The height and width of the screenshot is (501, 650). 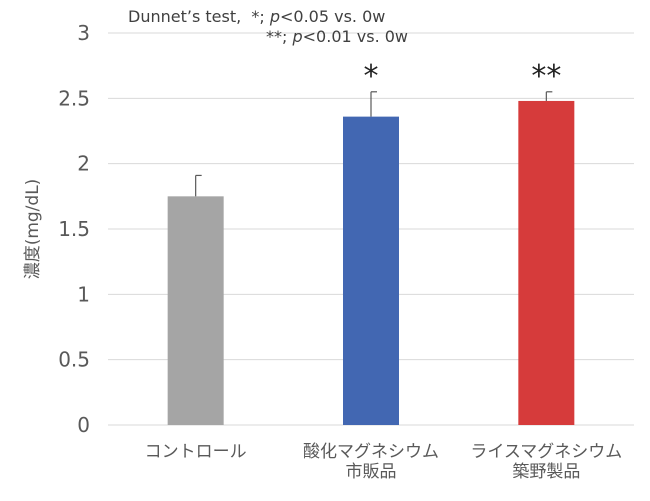 What do you see at coordinates (463, 76) in the screenshot?
I see `significance-marks: * **` at bounding box center [463, 76].